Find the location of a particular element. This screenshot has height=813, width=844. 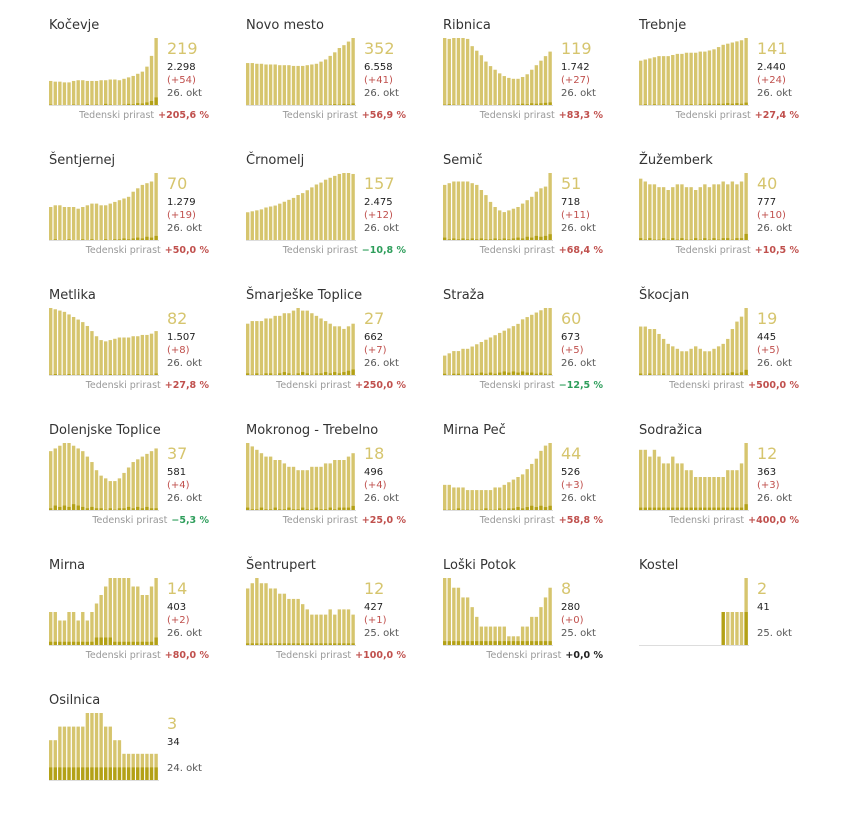

municipality-title: Mokronog - Trebelno is located at coordinates (312, 430).